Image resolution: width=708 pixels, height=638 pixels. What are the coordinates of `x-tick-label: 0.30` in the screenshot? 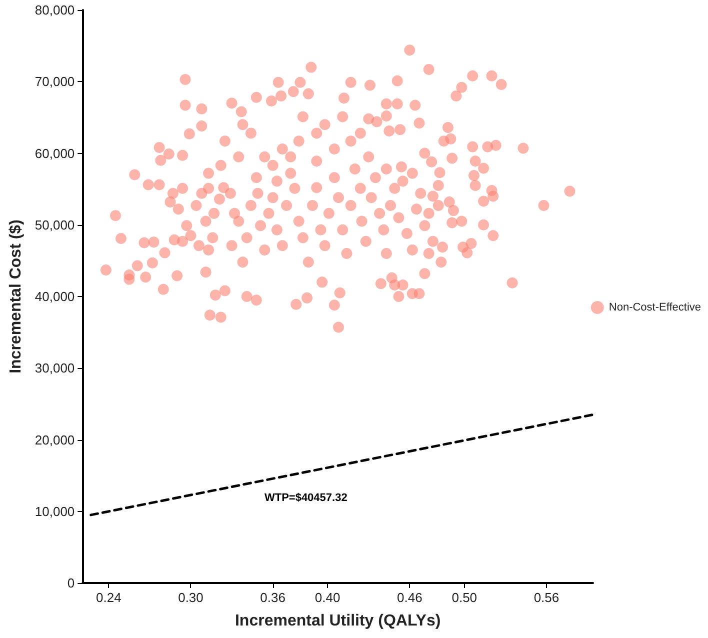 It's located at (191, 597).